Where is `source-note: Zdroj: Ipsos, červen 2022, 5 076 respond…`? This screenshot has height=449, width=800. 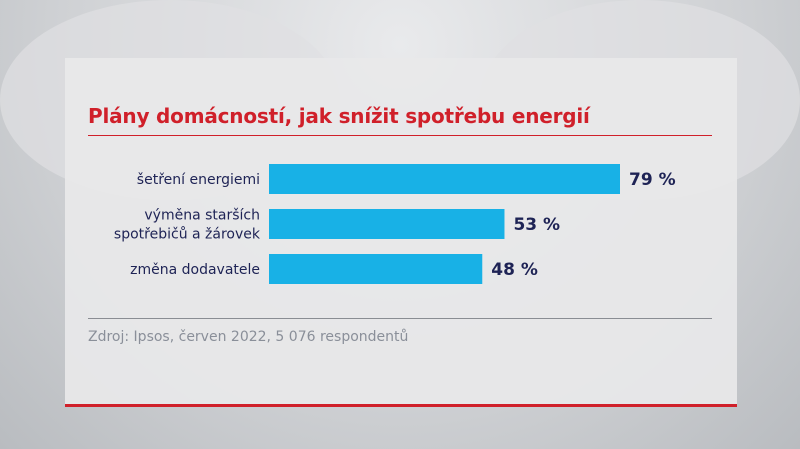 source-note: Zdroj: Ipsos, červen 2022, 5 076 respond… is located at coordinates (248, 337).